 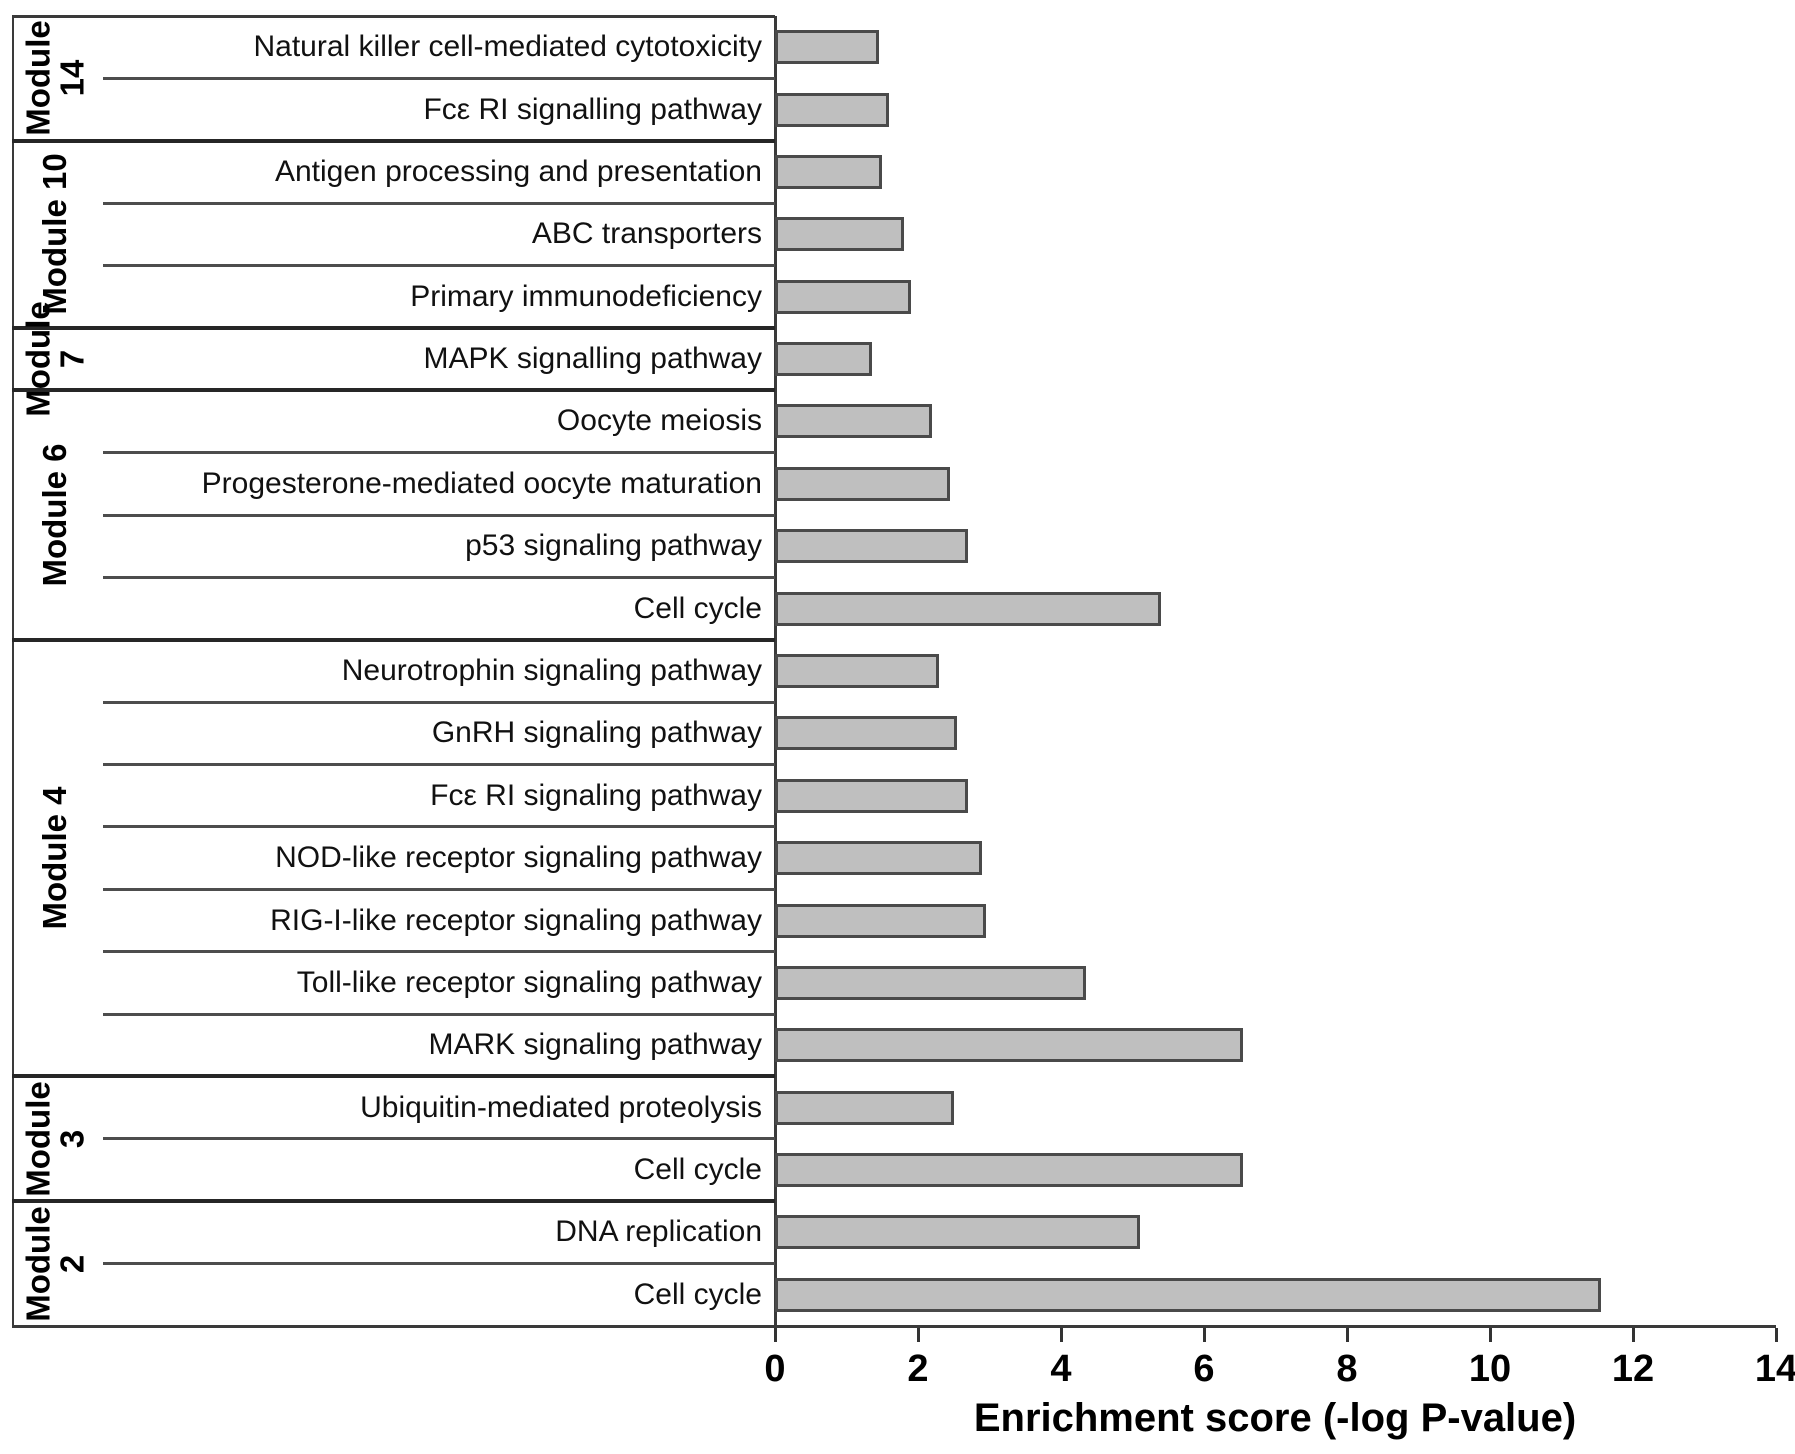 I want to click on module-label: Module 10, so click(x=55, y=234).